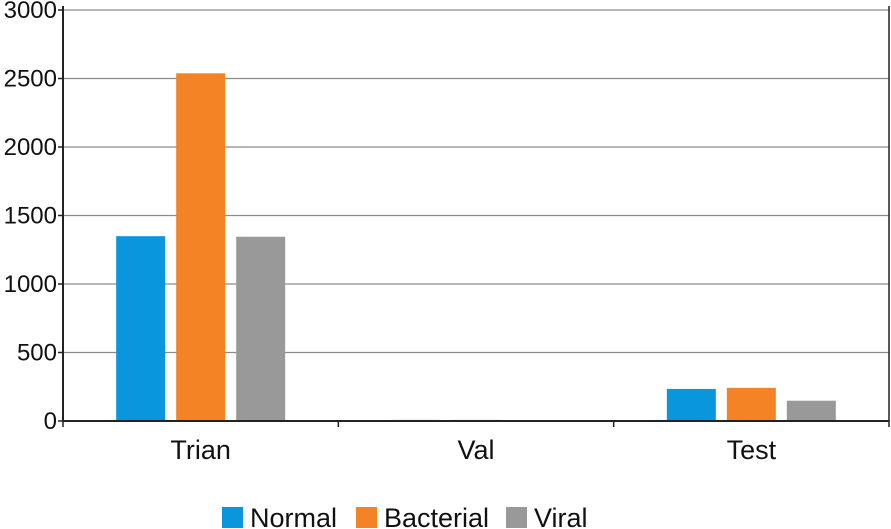 This screenshot has width=891, height=529. What do you see at coordinates (30, 12) in the screenshot?
I see `y-tick-label: 3000` at bounding box center [30, 12].